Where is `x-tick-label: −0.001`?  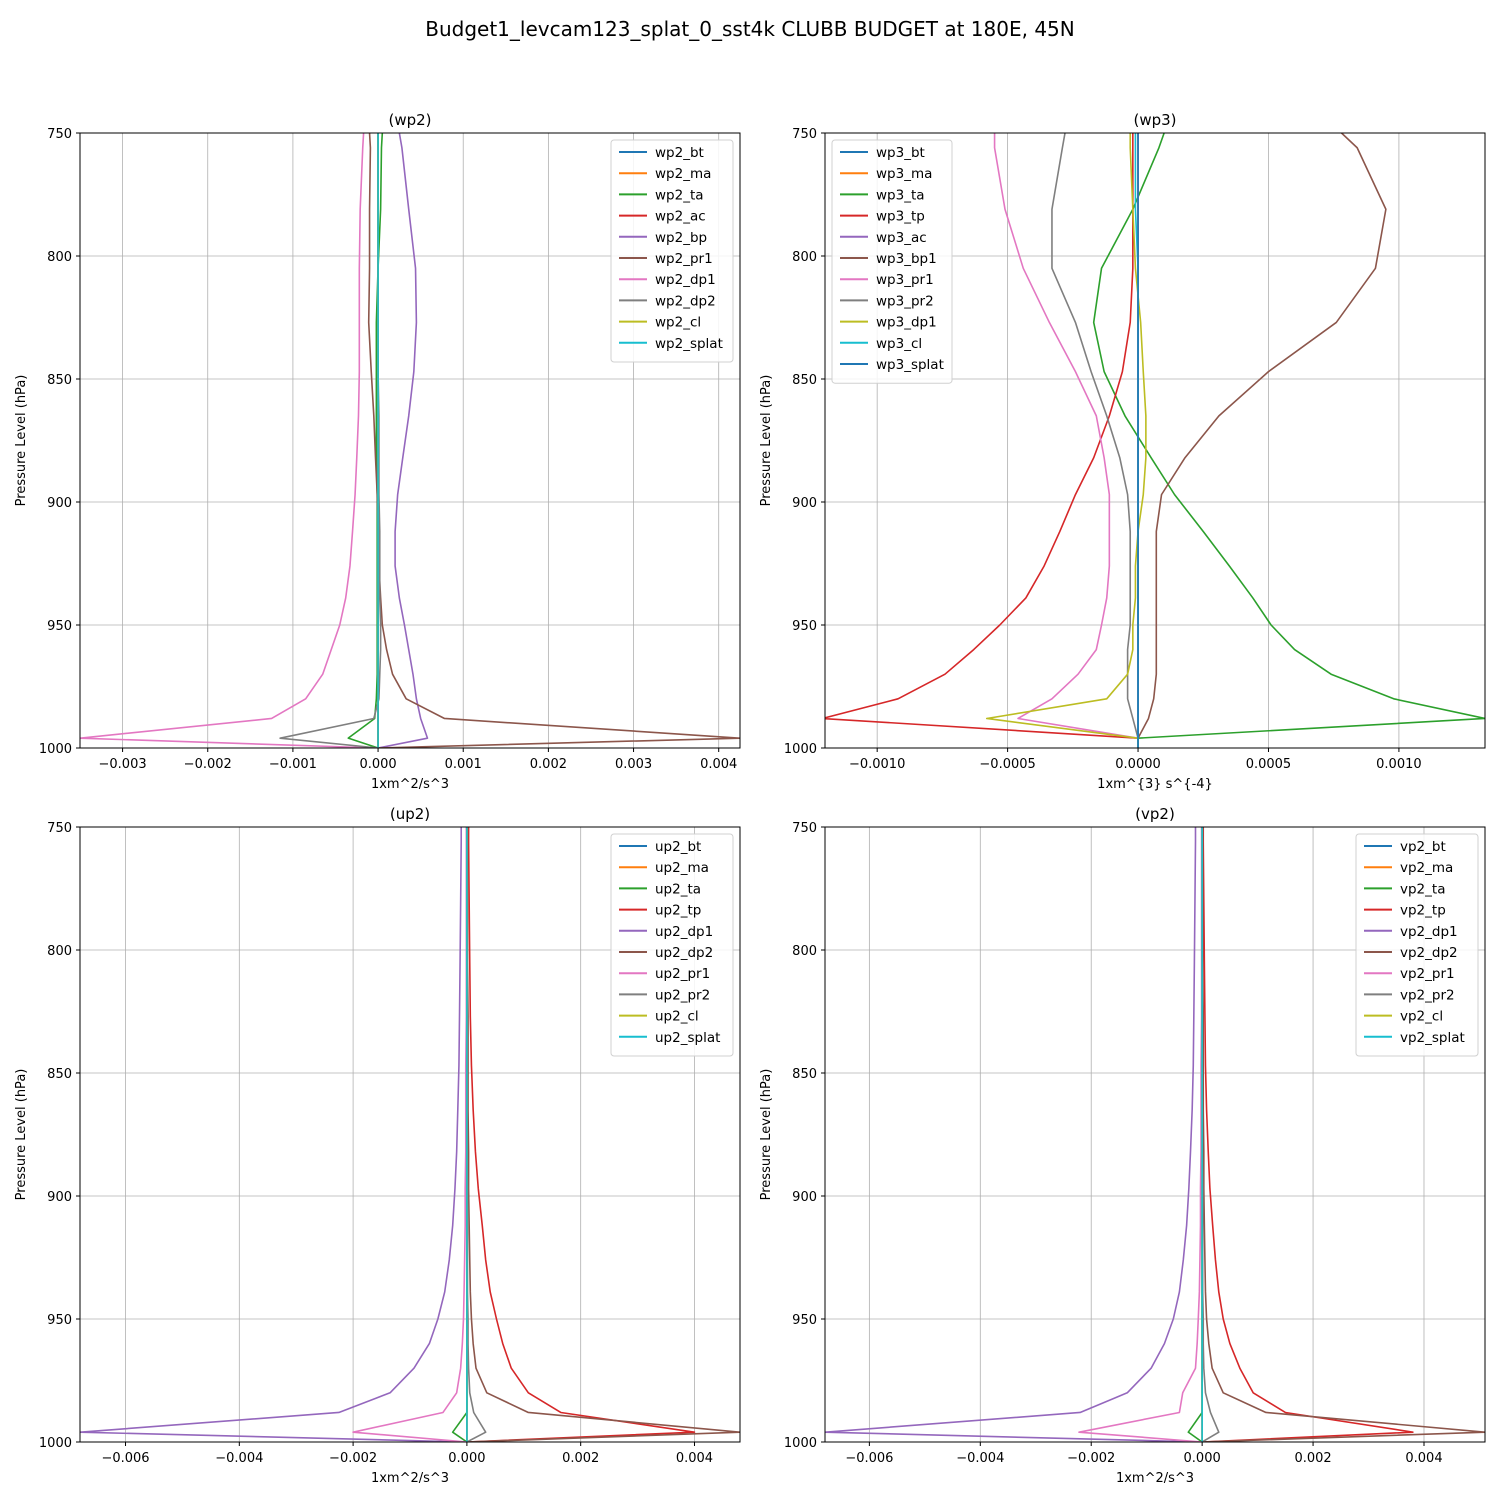 x-tick-label: −0.001 is located at coordinates (293, 764).